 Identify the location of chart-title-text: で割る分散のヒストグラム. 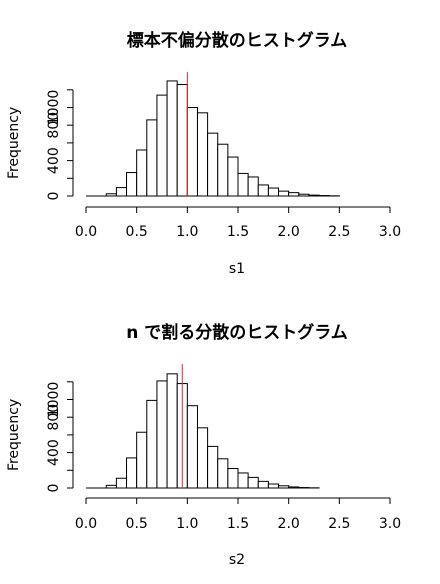
(242, 332).